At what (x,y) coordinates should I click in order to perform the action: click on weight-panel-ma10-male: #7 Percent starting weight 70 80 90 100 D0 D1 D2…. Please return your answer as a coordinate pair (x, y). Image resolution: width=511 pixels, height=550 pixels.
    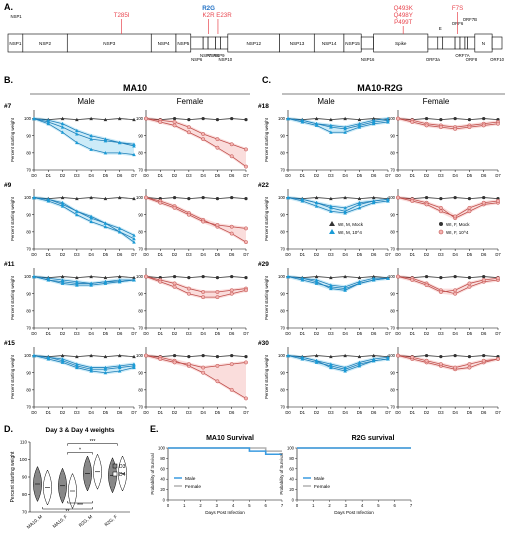
    Looking at the image, I should click on (70, 140).